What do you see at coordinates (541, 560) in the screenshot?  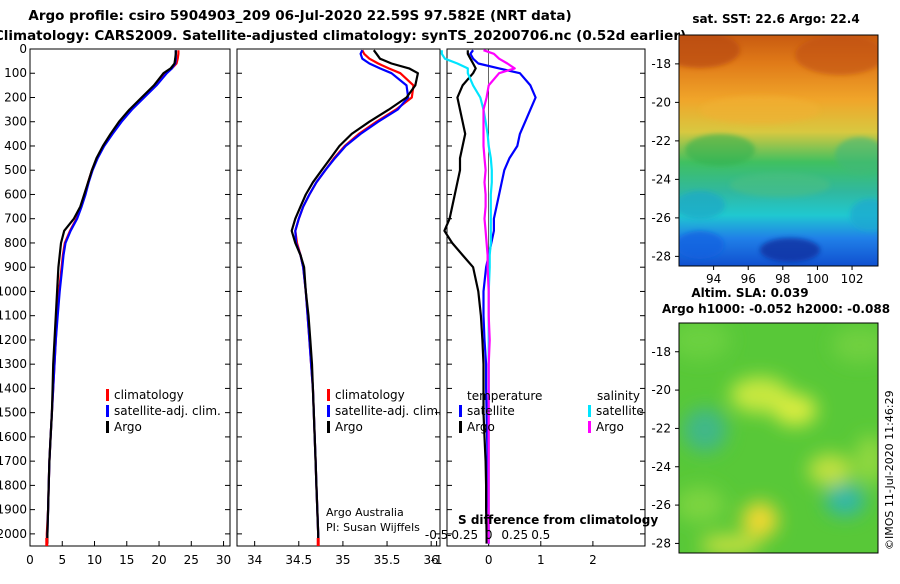 I see `x-tick-label: 1` at bounding box center [541, 560].